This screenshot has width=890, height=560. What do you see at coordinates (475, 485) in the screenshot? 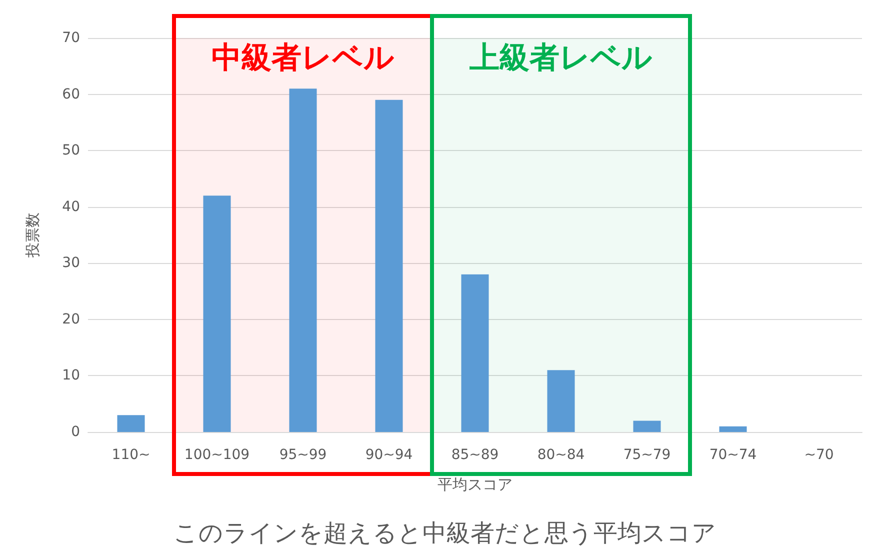
I see `x-axis-title: 平均スコア` at bounding box center [475, 485].